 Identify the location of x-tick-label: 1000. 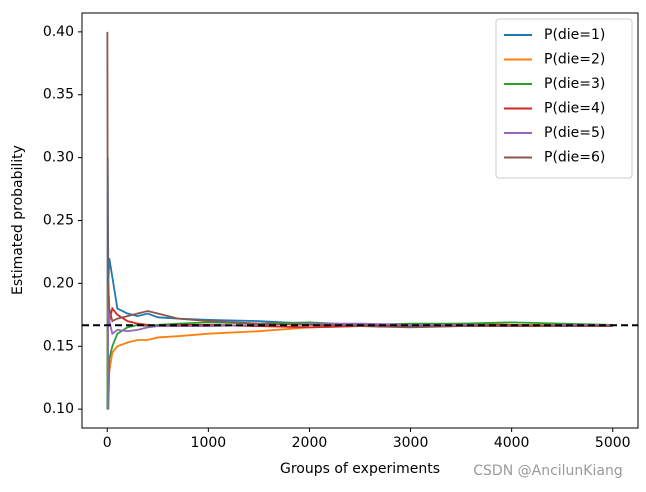
(209, 443).